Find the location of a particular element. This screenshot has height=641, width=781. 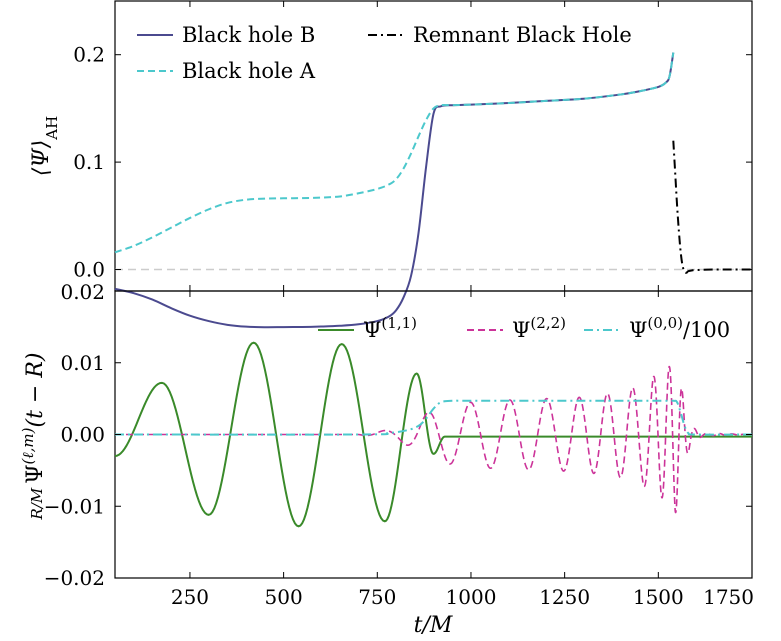

bottom-ytick-label: −0.02 is located at coordinates (74, 578).